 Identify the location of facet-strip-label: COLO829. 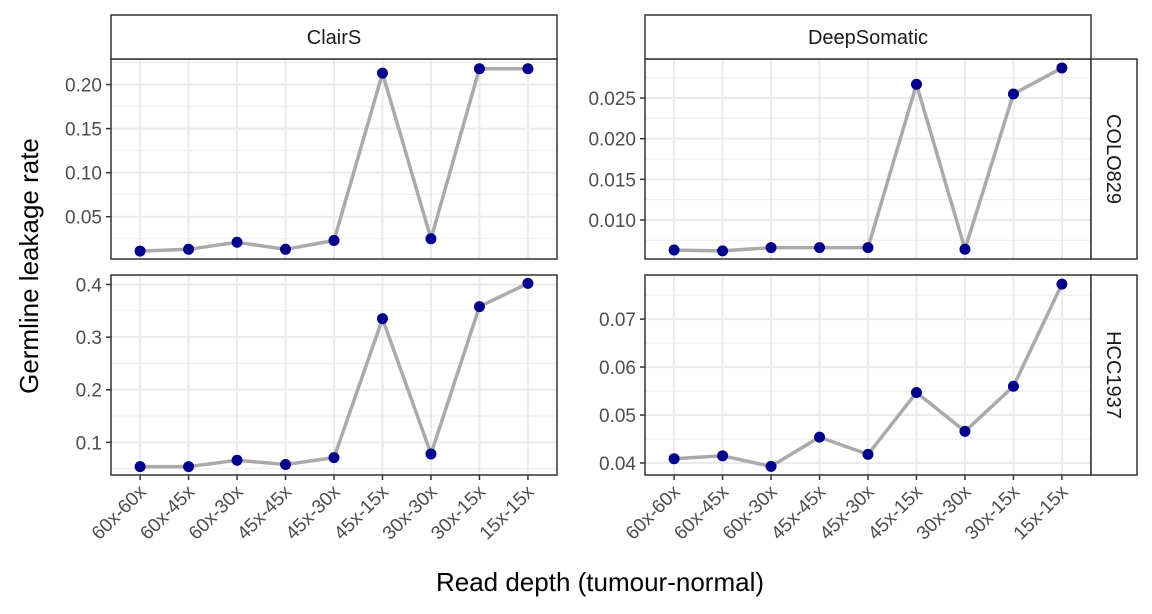
(1113, 159).